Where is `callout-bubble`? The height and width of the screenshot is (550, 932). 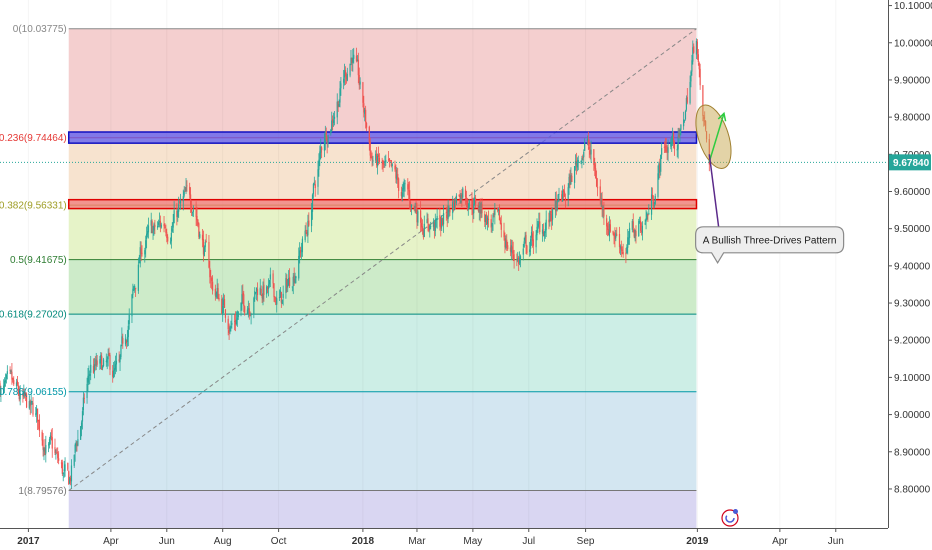 callout-bubble is located at coordinates (770, 245).